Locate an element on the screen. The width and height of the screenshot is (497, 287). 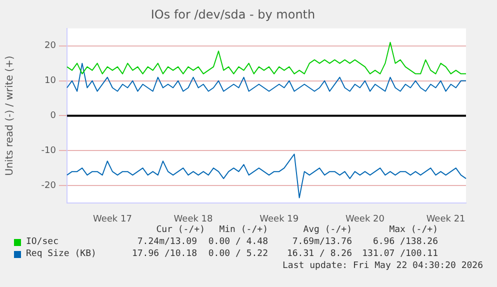
text: 0.00 / 5.22 is located at coordinates (238, 254).